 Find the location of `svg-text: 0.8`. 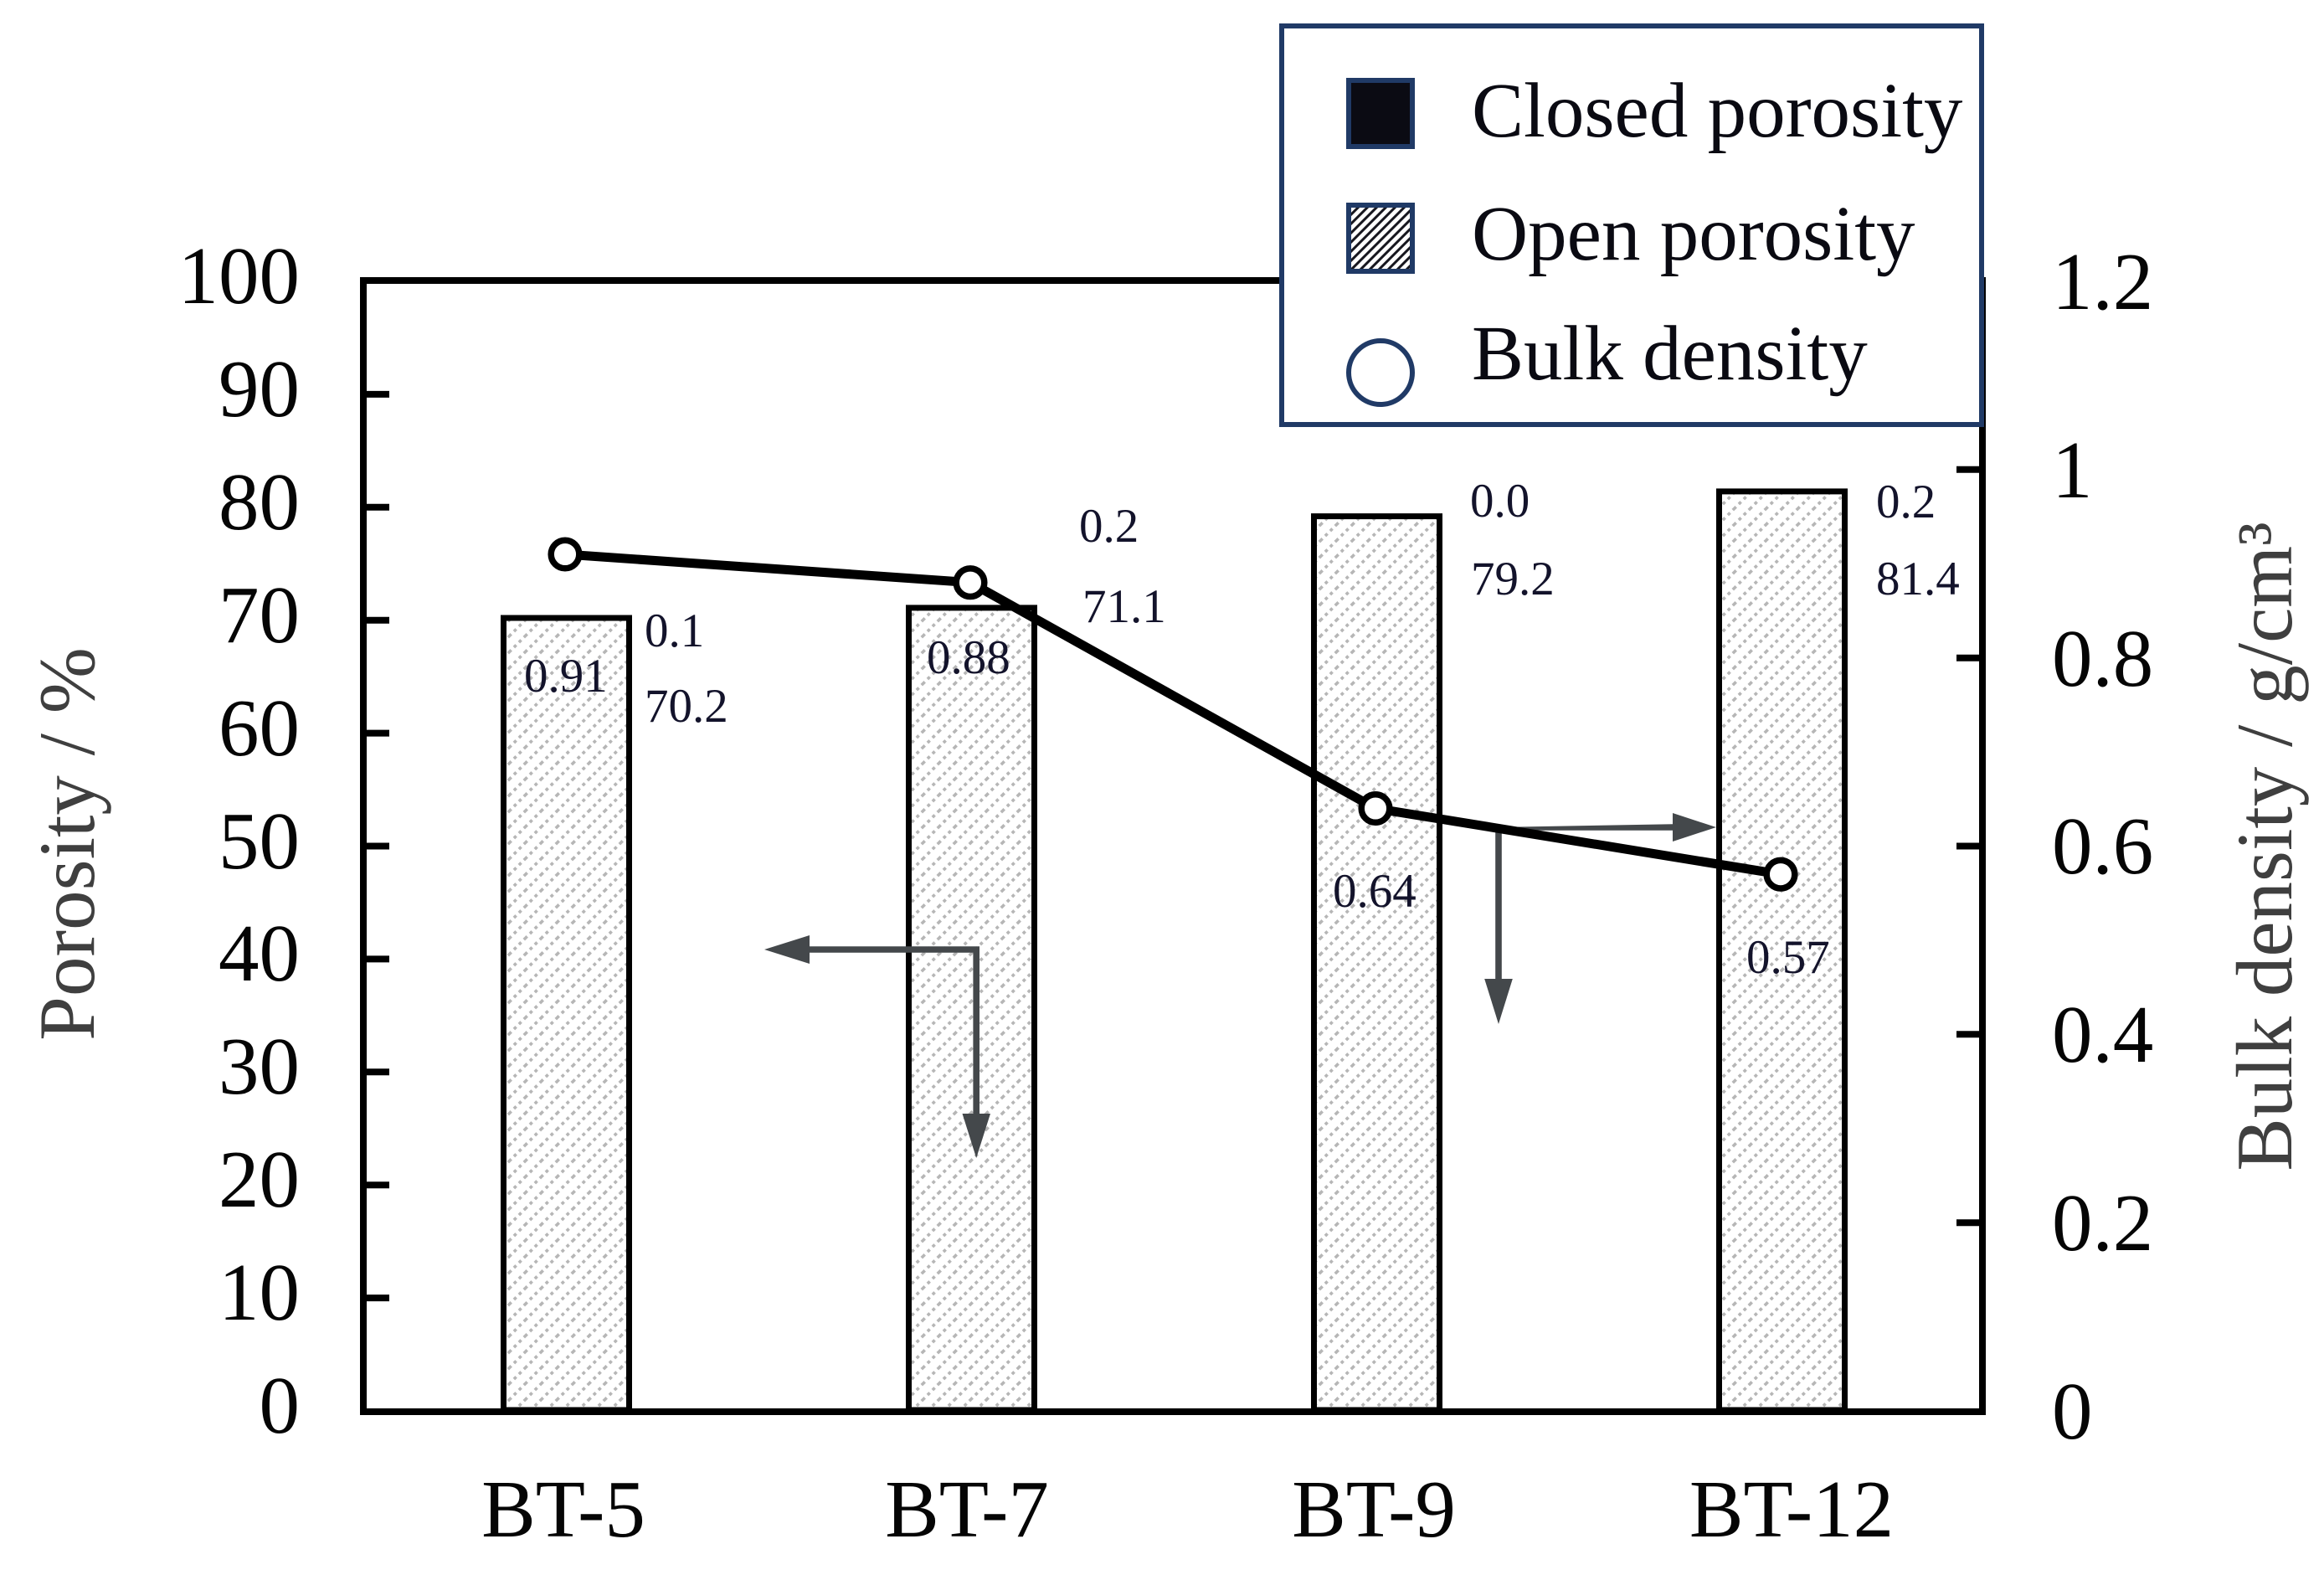

svg-text: 0.8 is located at coordinates (2102, 659).